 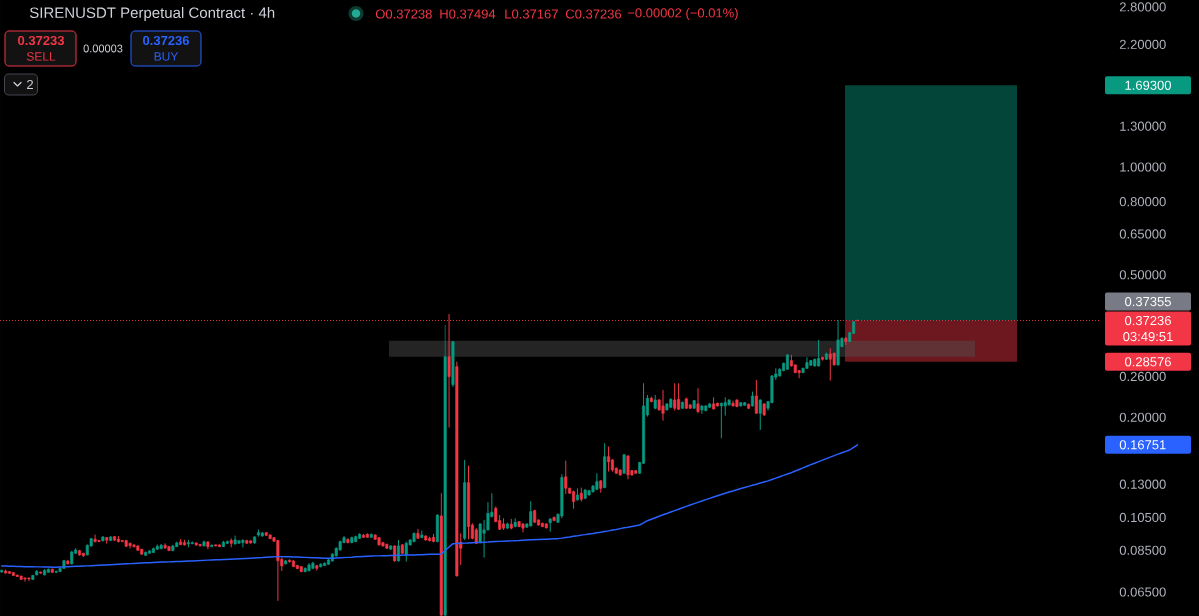 What do you see at coordinates (468, 14) in the screenshot?
I see `annotation: H0.37494` at bounding box center [468, 14].